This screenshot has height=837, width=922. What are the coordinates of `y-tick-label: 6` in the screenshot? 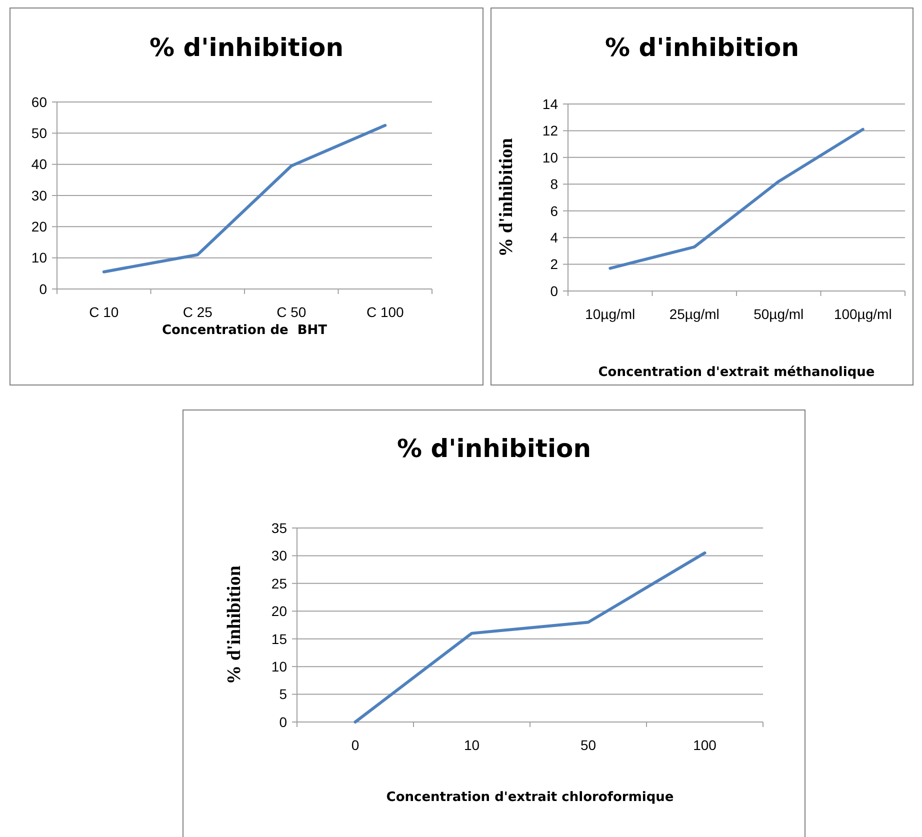 It's located at (554, 210).